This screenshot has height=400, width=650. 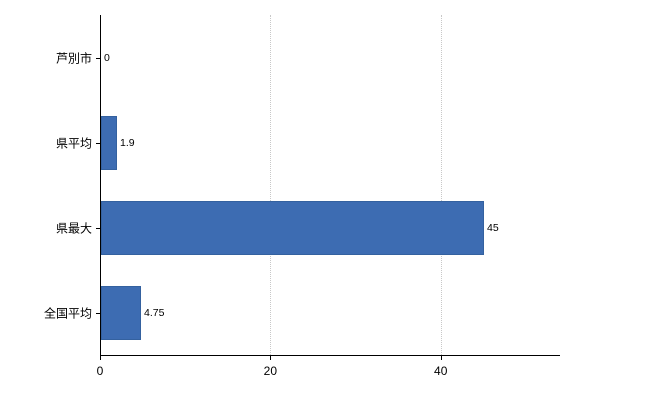 I want to click on value-label: 0, so click(x=107, y=57).